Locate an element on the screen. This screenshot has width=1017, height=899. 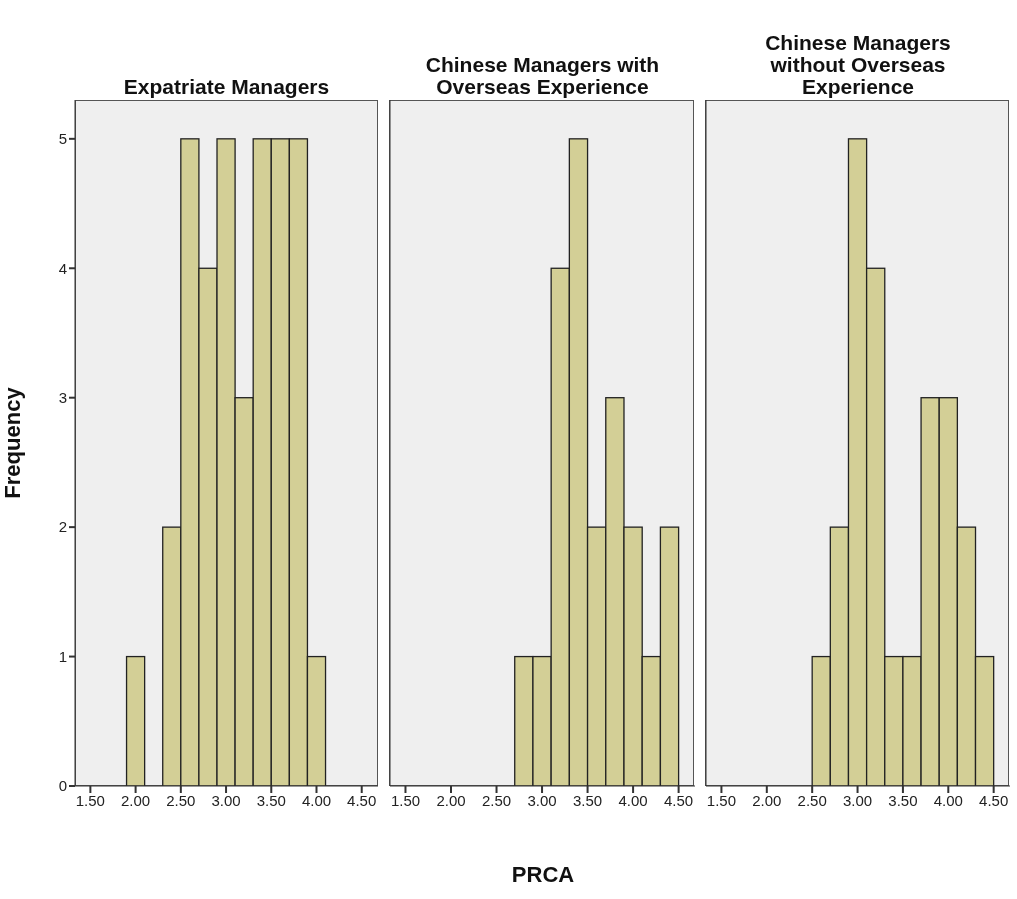
x-axis-title: PRCA is located at coordinates (543, 875).